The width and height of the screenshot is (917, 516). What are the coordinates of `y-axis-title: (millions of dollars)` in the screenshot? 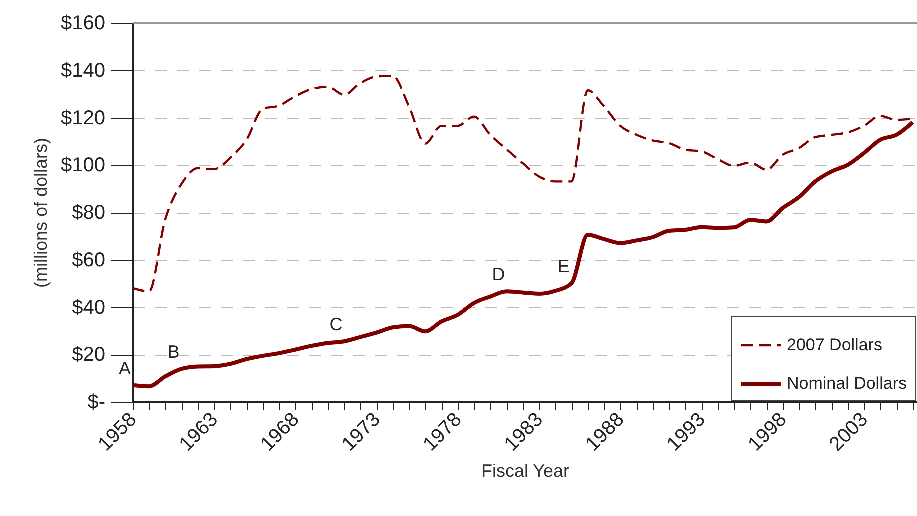 It's located at (41, 213).